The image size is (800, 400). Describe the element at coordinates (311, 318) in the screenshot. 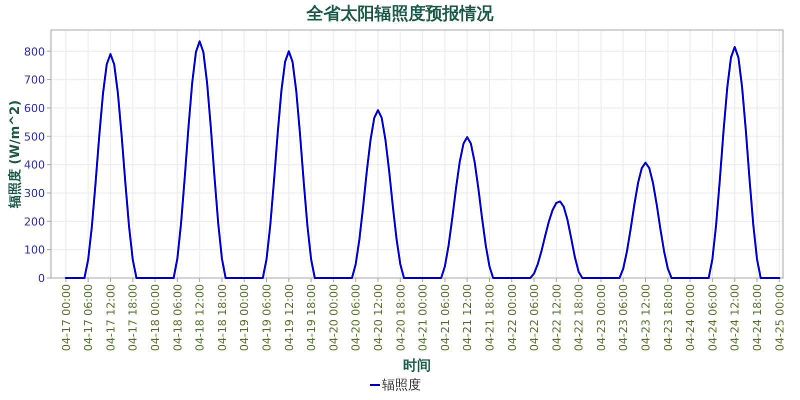

I see `x-tick-label: 04-19 18:00` at that location.